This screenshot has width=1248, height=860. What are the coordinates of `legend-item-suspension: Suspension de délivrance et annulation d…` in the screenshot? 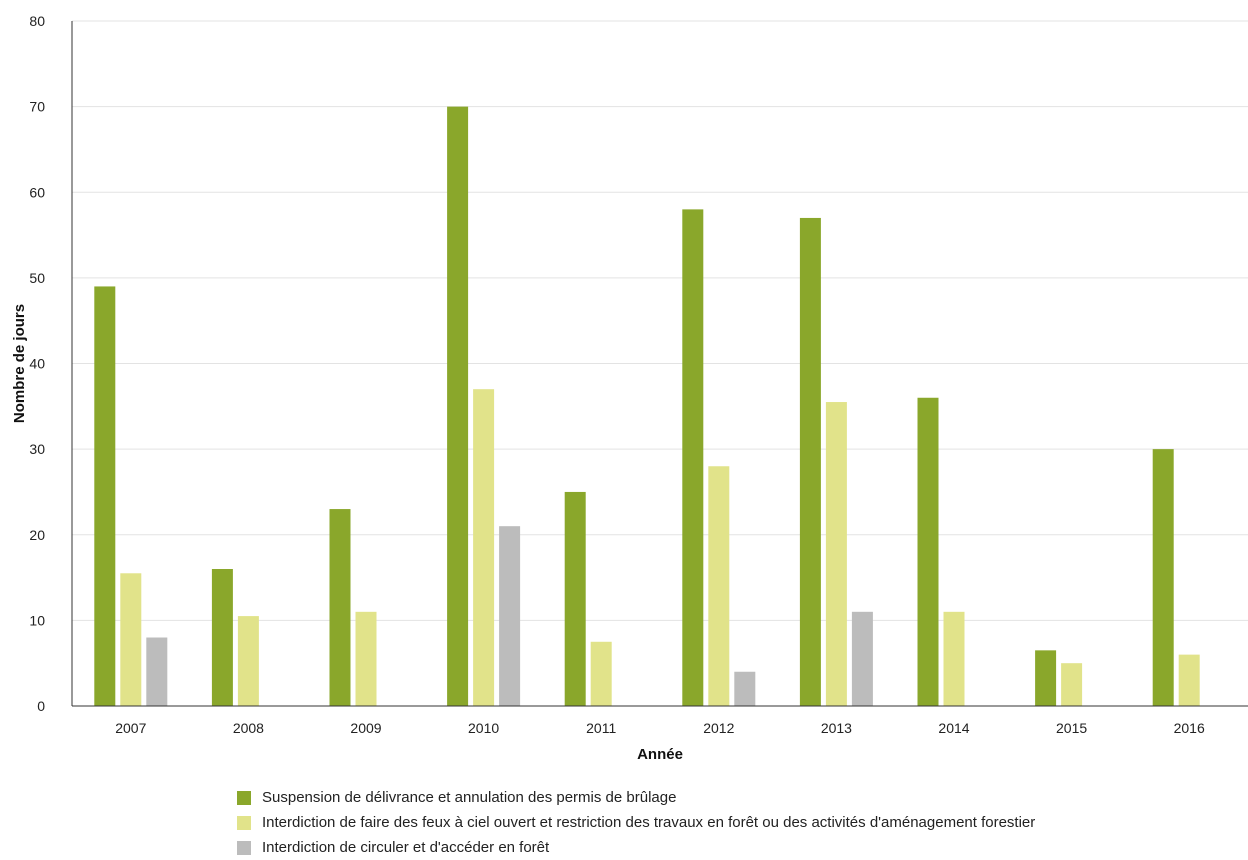 It's located at (636, 797).